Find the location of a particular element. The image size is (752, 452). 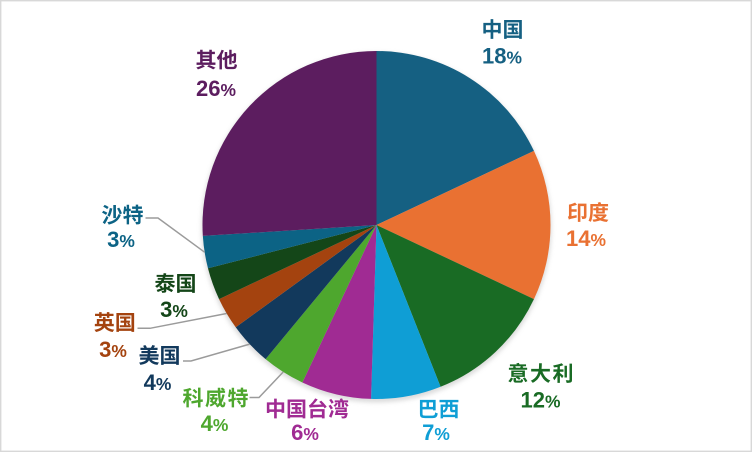

svg-text: 12% is located at coordinates (541, 400).